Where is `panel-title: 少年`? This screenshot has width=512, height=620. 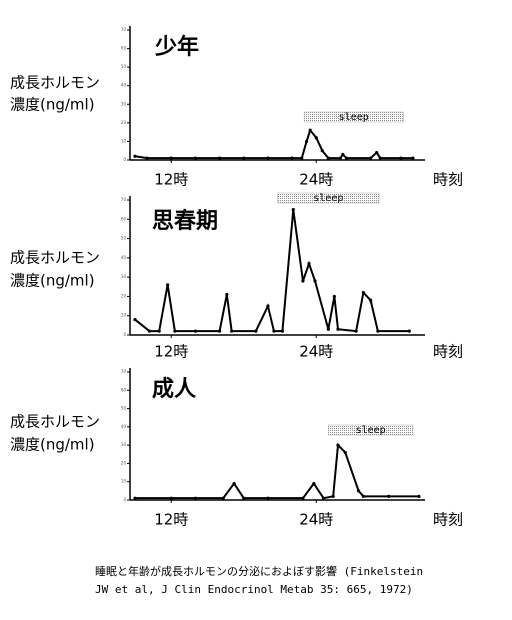
panel-title: 少年 is located at coordinates (176, 47).